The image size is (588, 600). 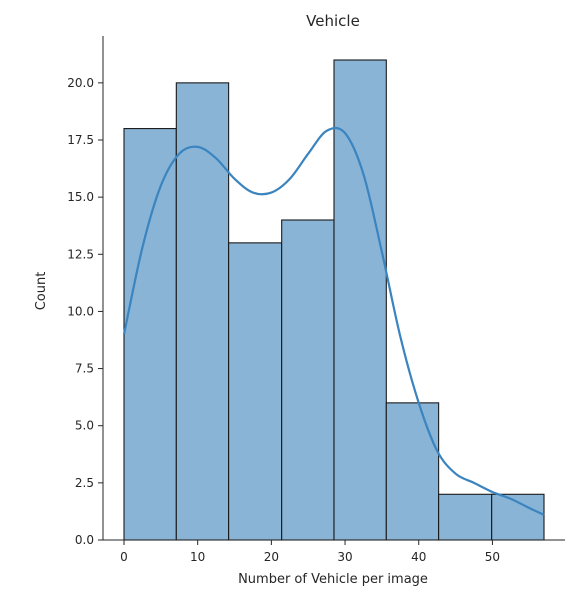 What do you see at coordinates (41, 291) in the screenshot?
I see `y-axis-label: Count` at bounding box center [41, 291].